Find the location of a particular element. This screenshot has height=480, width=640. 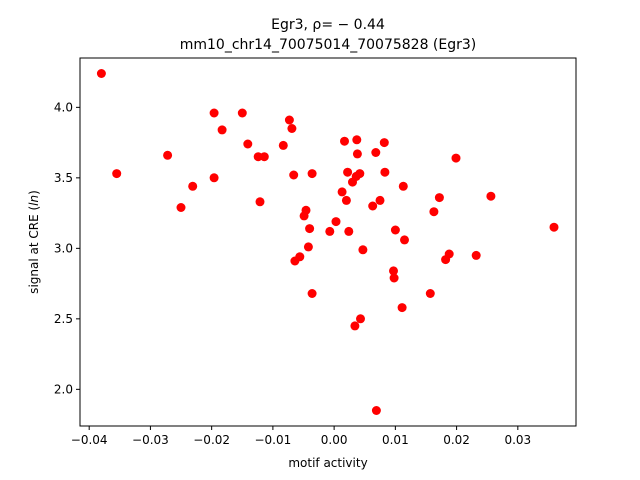

x-axis-ticks: −0.04 −0.03 −0.02 −0.01 0.00 0.01 0.02 0.03 is located at coordinates (301, 436).